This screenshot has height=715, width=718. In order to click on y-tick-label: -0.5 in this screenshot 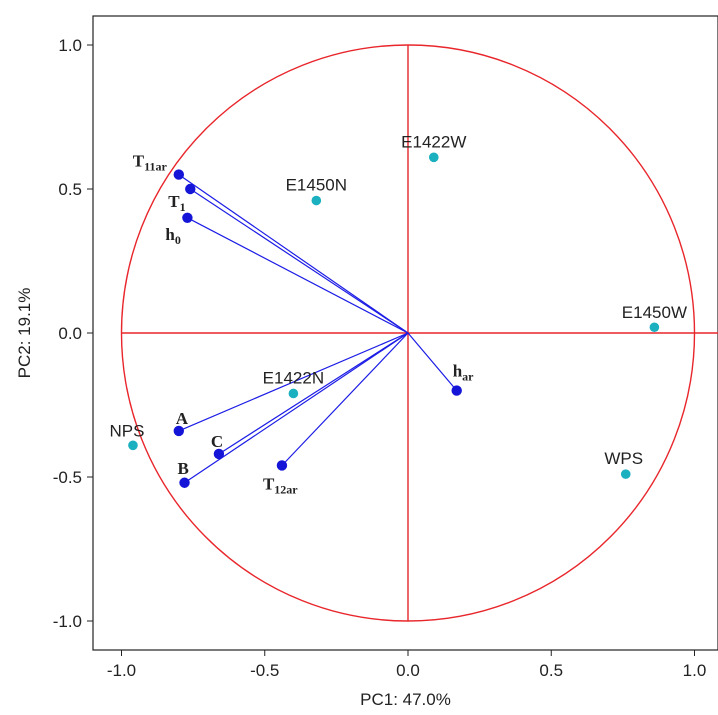, I will do `click(67, 477)`.